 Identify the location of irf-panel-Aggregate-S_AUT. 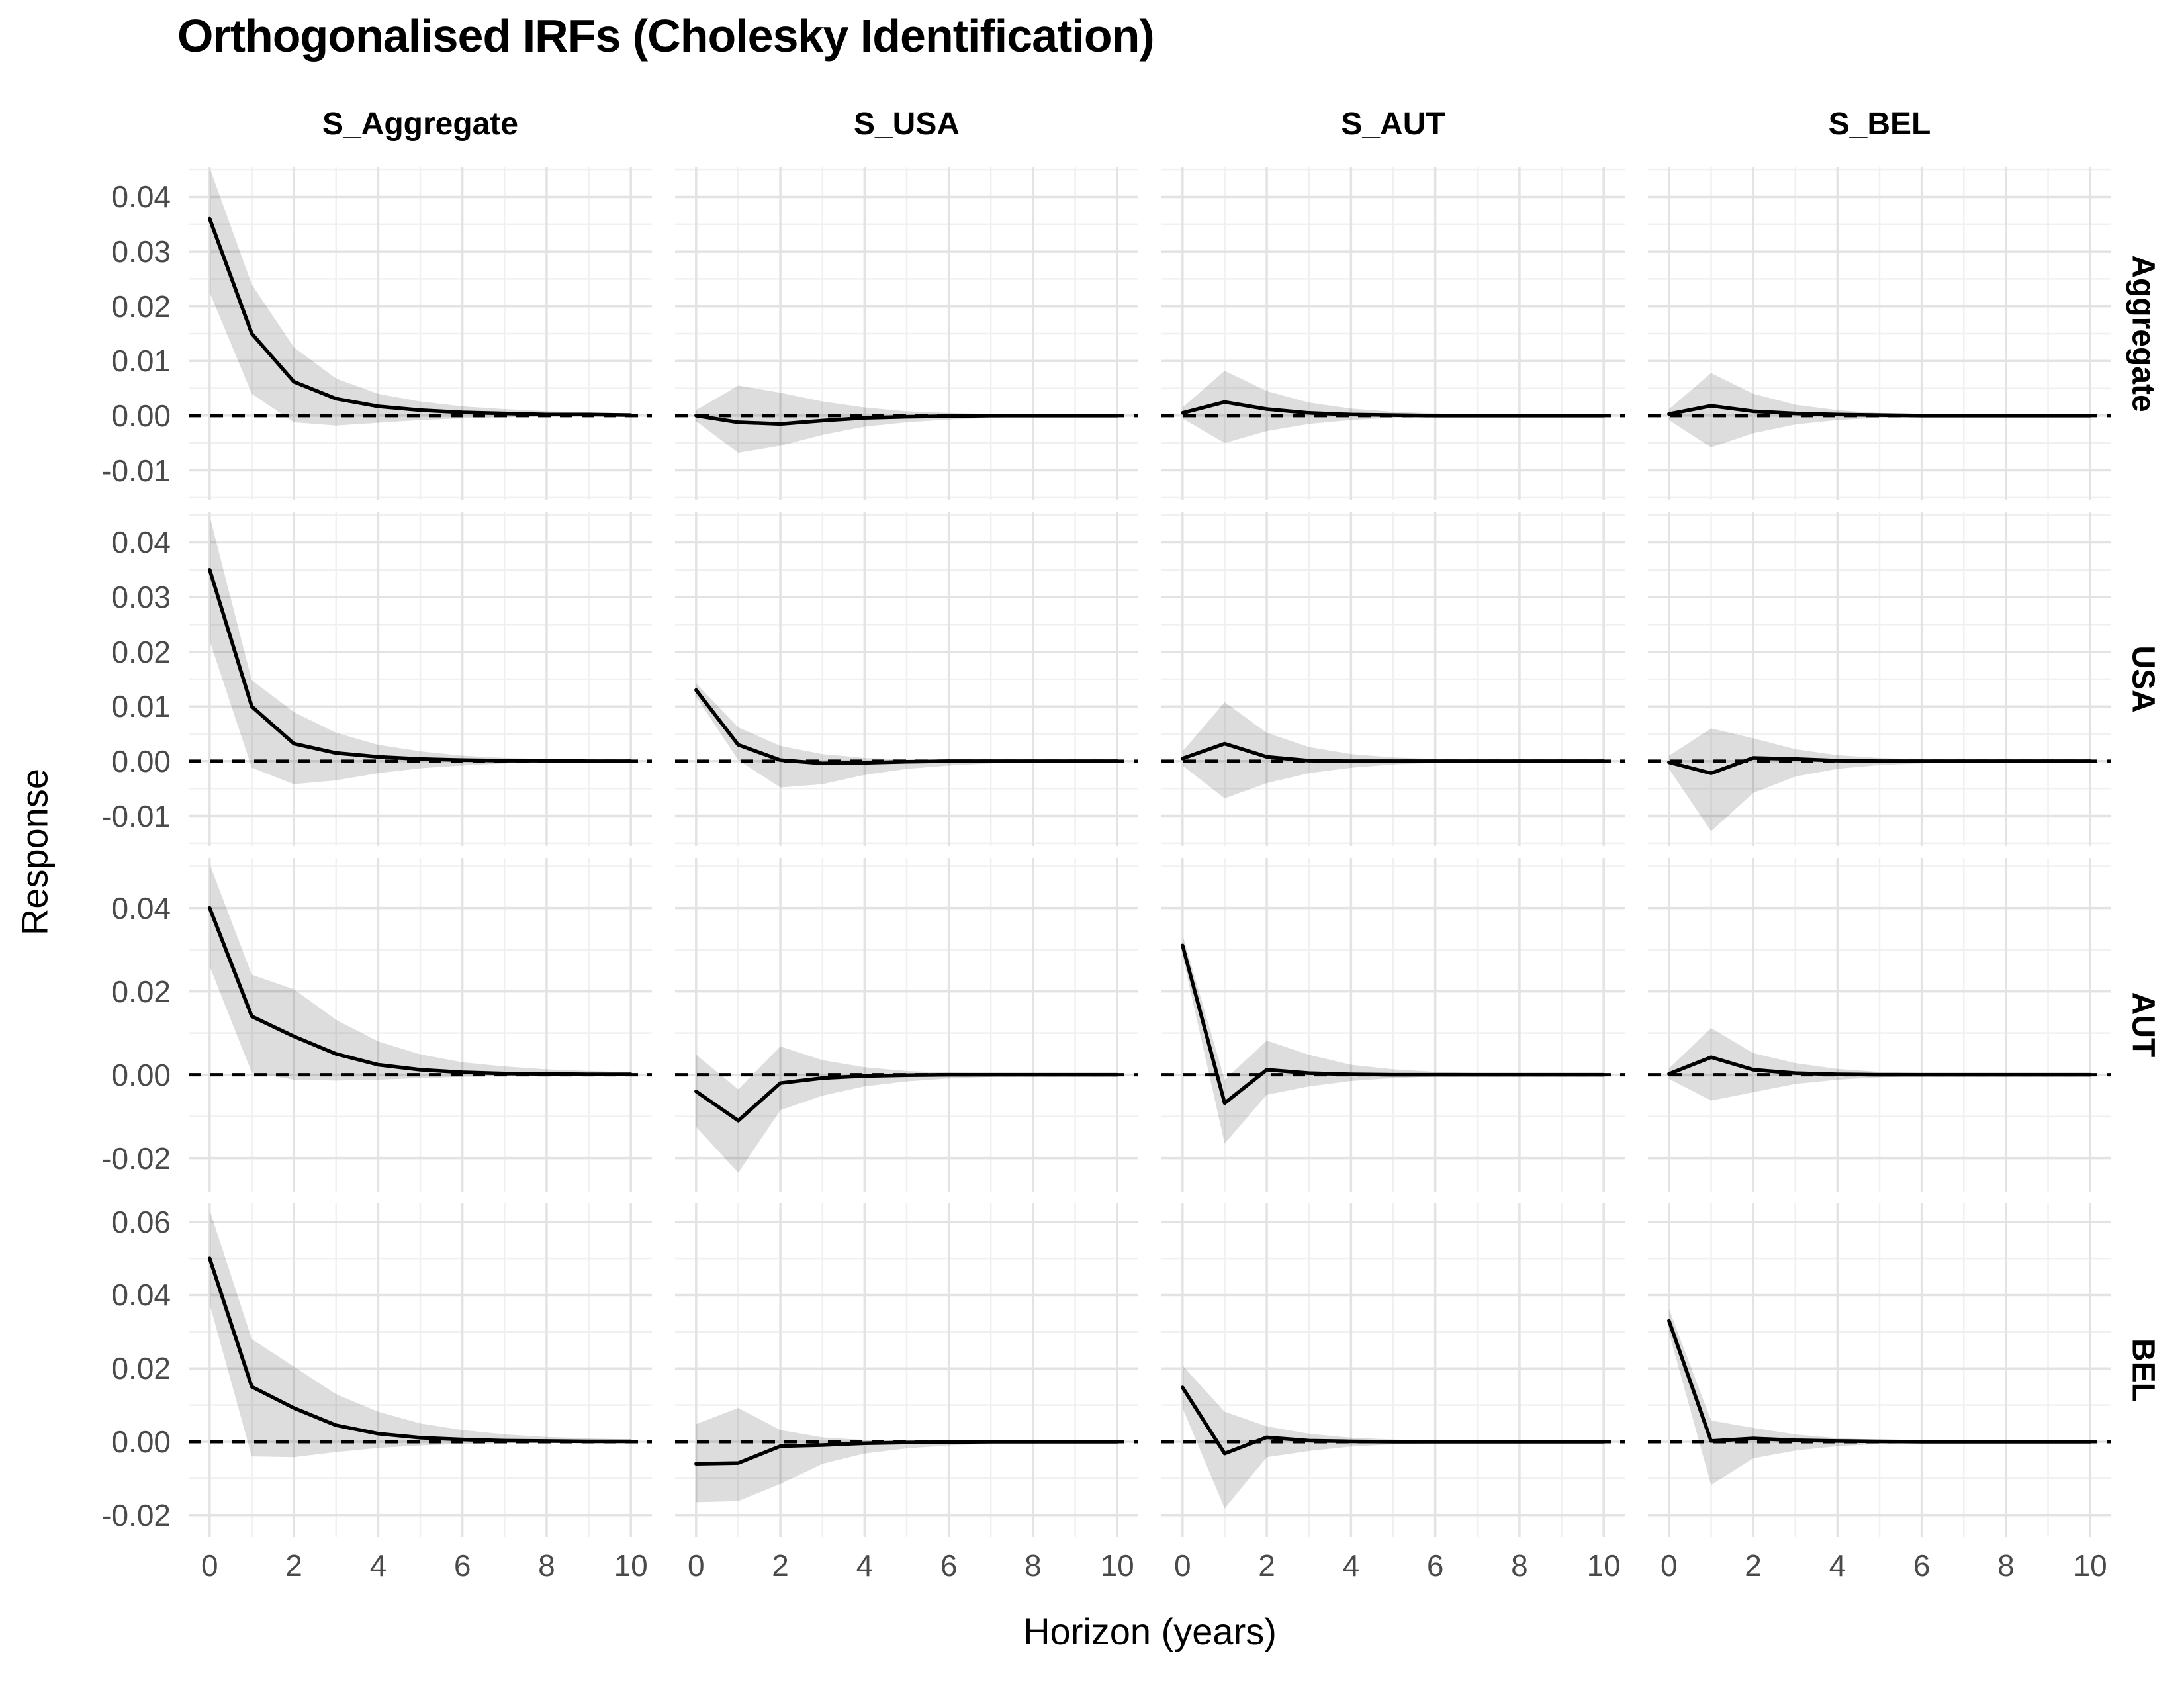
(1393, 333).